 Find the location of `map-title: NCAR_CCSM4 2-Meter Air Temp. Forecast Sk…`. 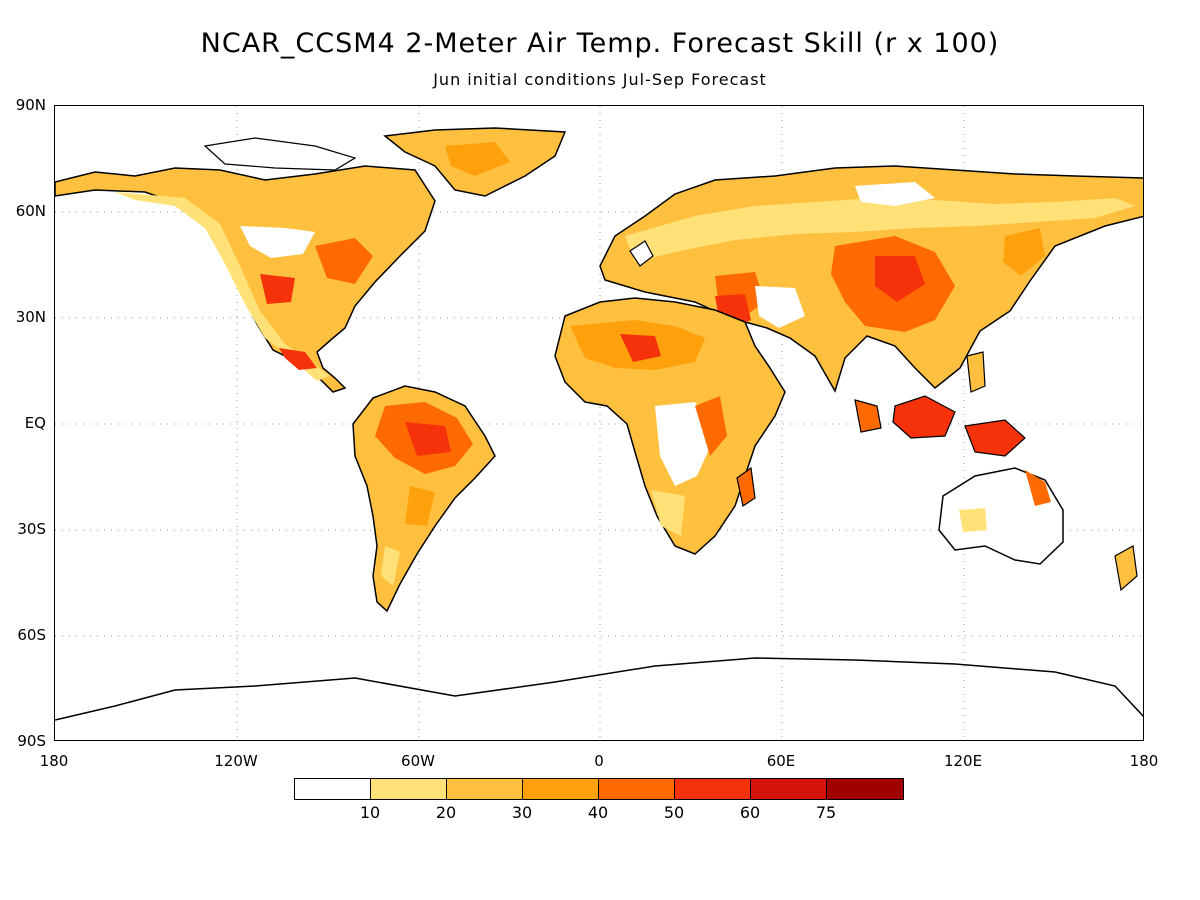

map-title: NCAR_CCSM4 2-Meter Air Temp. Forecast Sk… is located at coordinates (600, 43).